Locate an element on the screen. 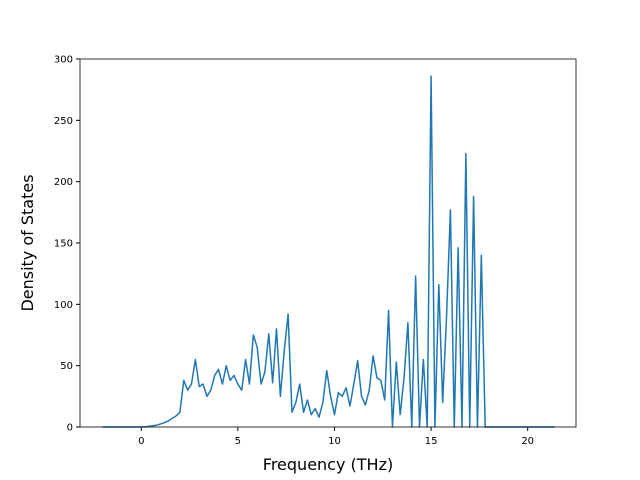 The width and height of the screenshot is (640, 480). y-tick-label: 150 is located at coordinates (63, 244).